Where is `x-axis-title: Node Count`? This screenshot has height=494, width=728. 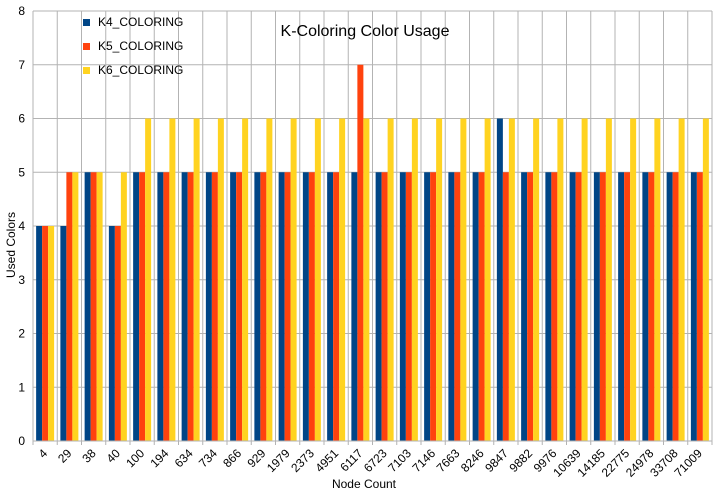
x-axis-title: Node Count is located at coordinates (364, 484).